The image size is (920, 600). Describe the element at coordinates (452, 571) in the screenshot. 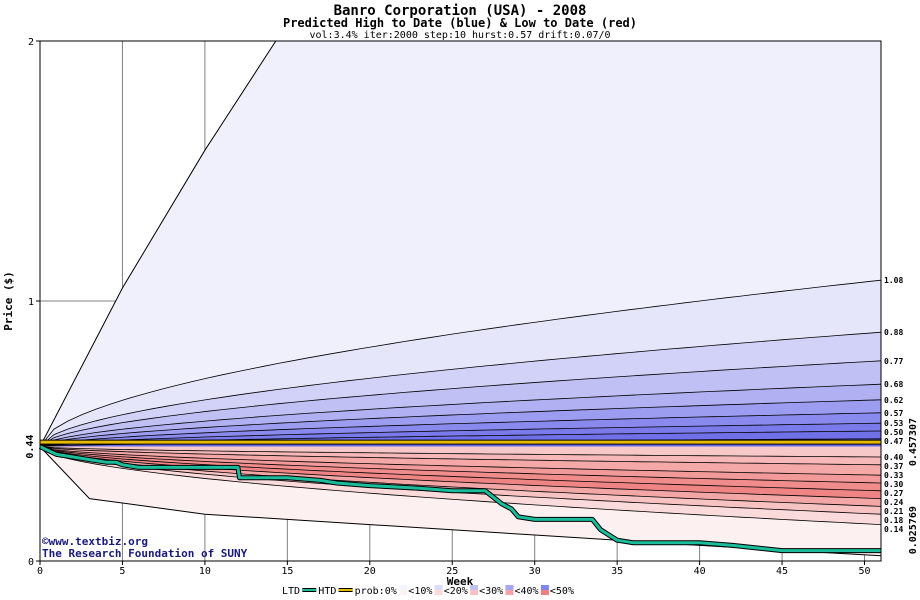

I see `x-tick-label: 25` at that location.